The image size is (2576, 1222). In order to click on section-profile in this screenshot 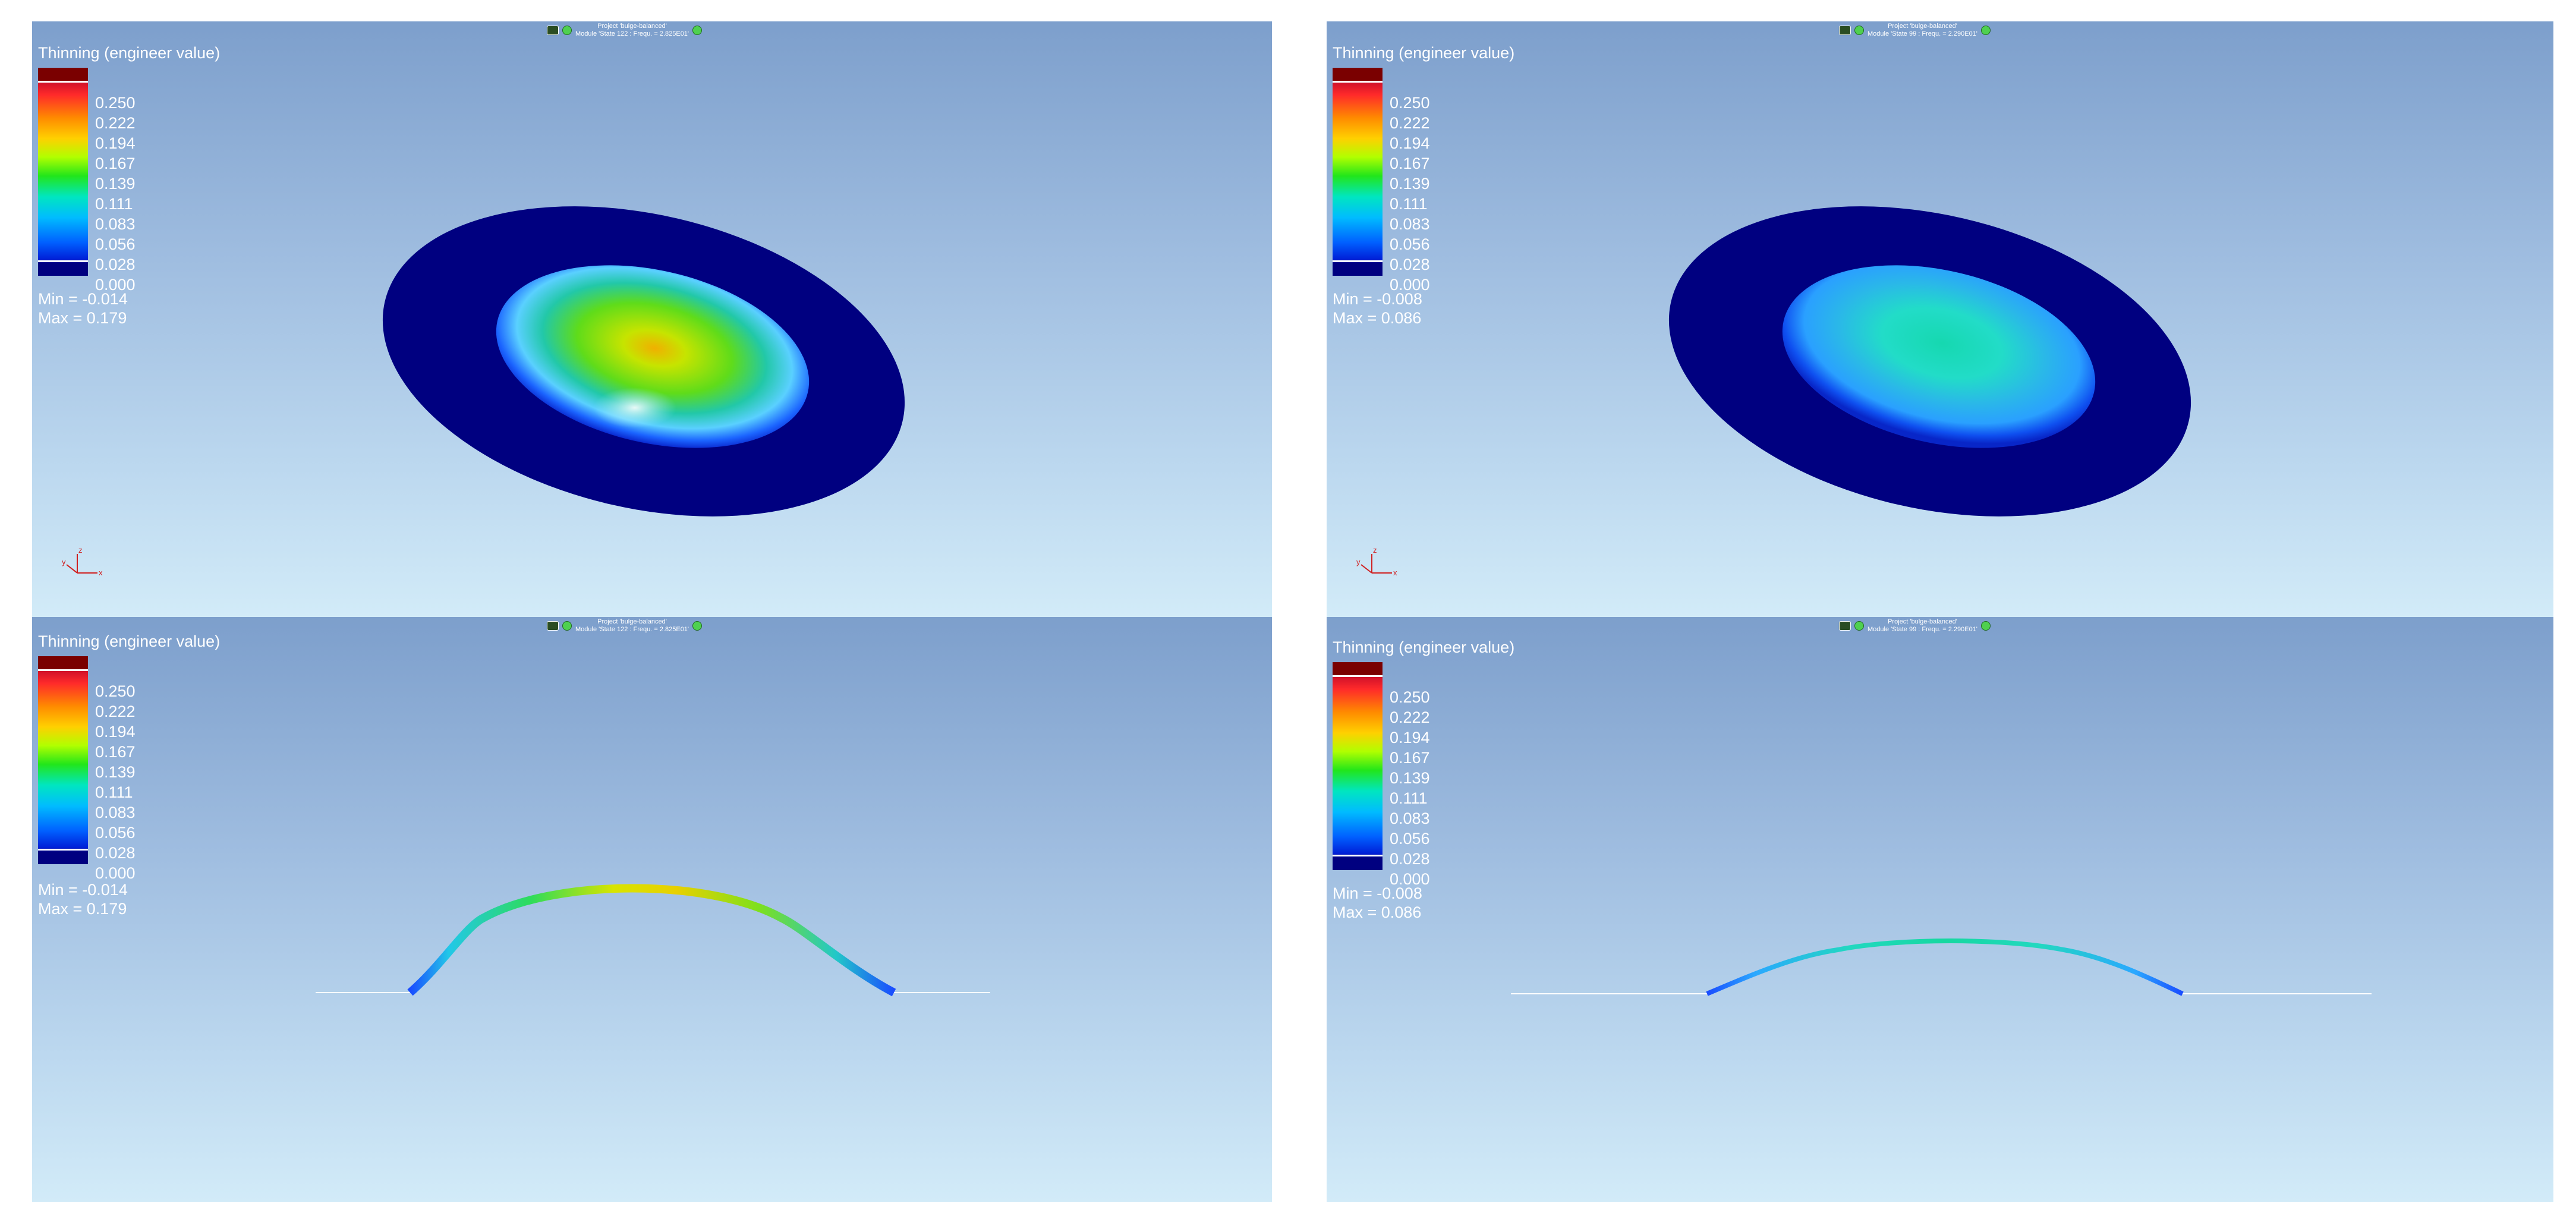, I will do `click(652, 940)`.